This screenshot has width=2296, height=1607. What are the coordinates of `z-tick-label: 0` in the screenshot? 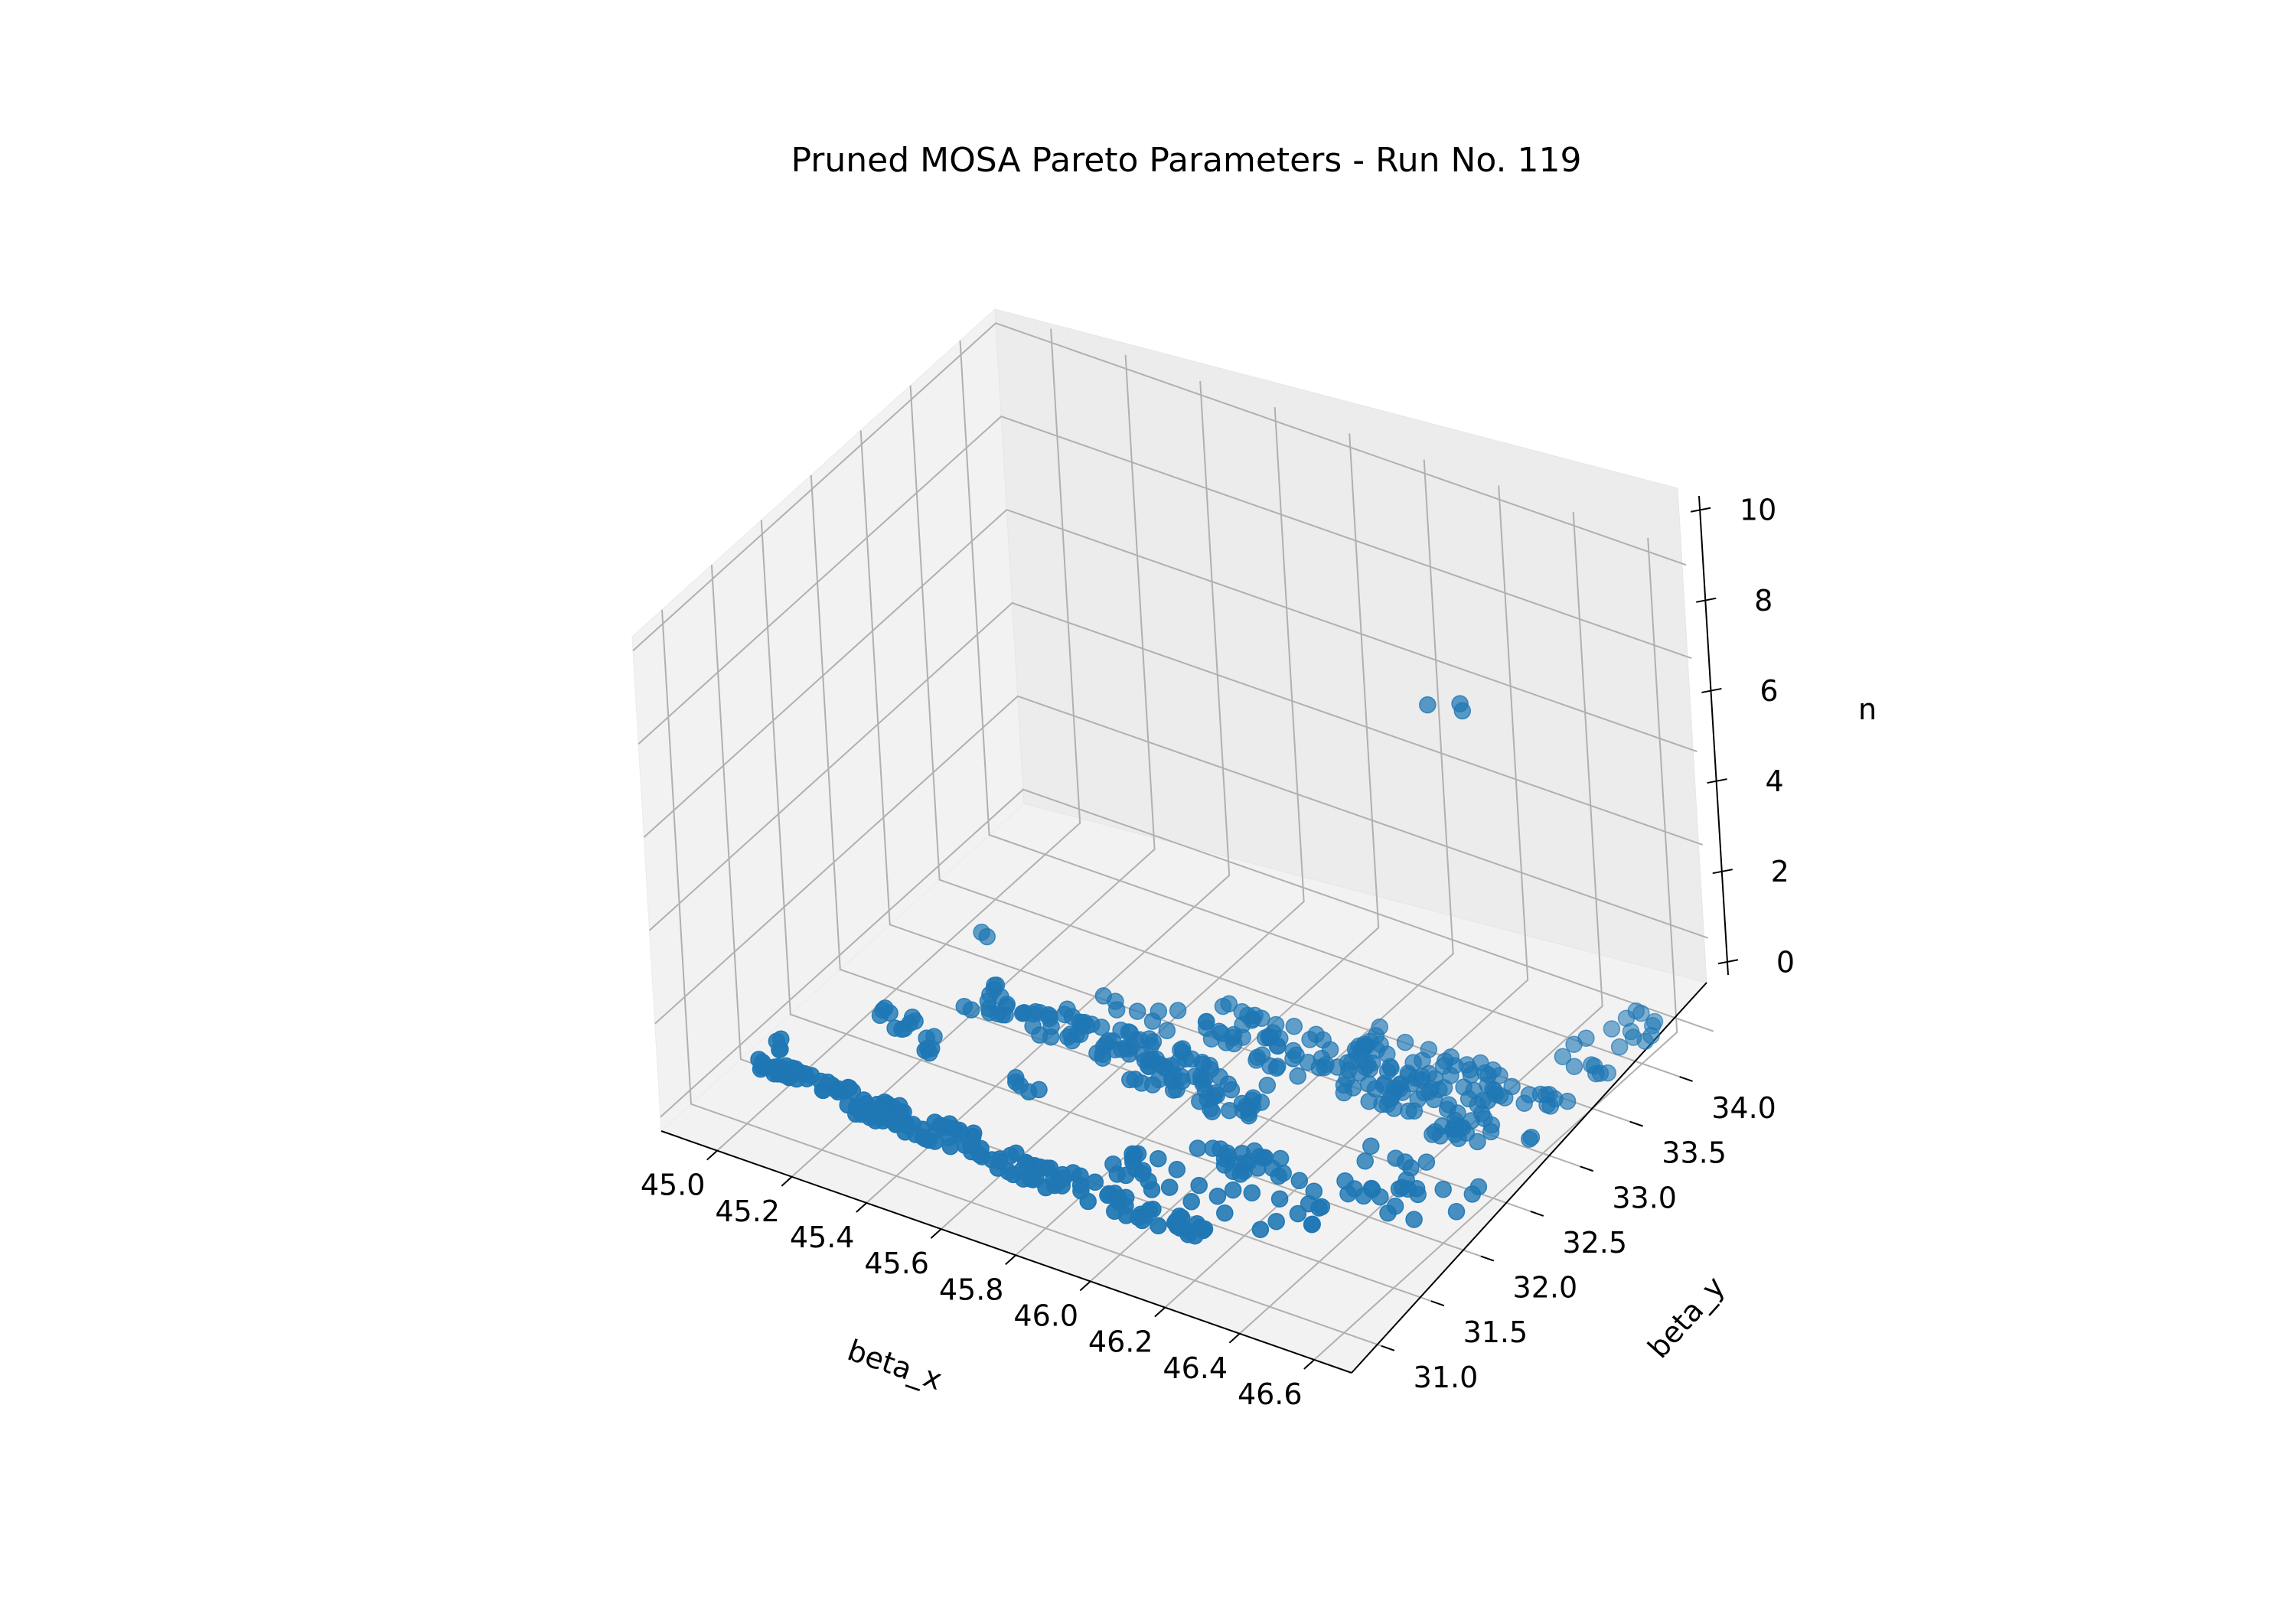 It's located at (1785, 962).